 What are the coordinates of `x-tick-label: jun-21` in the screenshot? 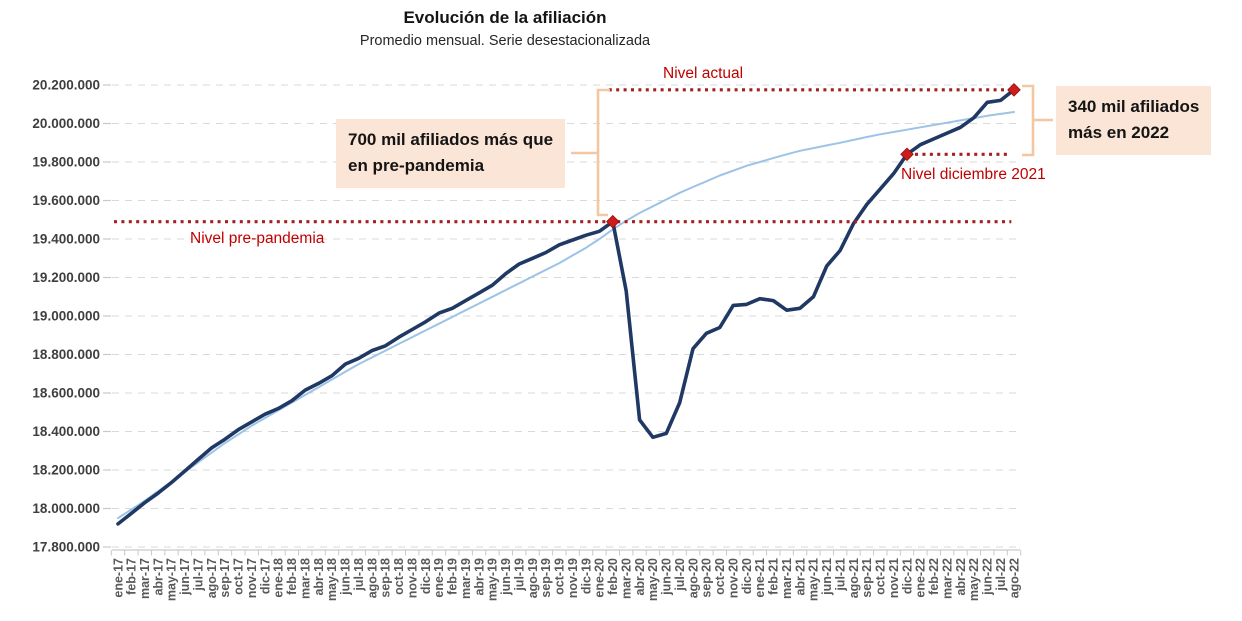 It's located at (827, 577).